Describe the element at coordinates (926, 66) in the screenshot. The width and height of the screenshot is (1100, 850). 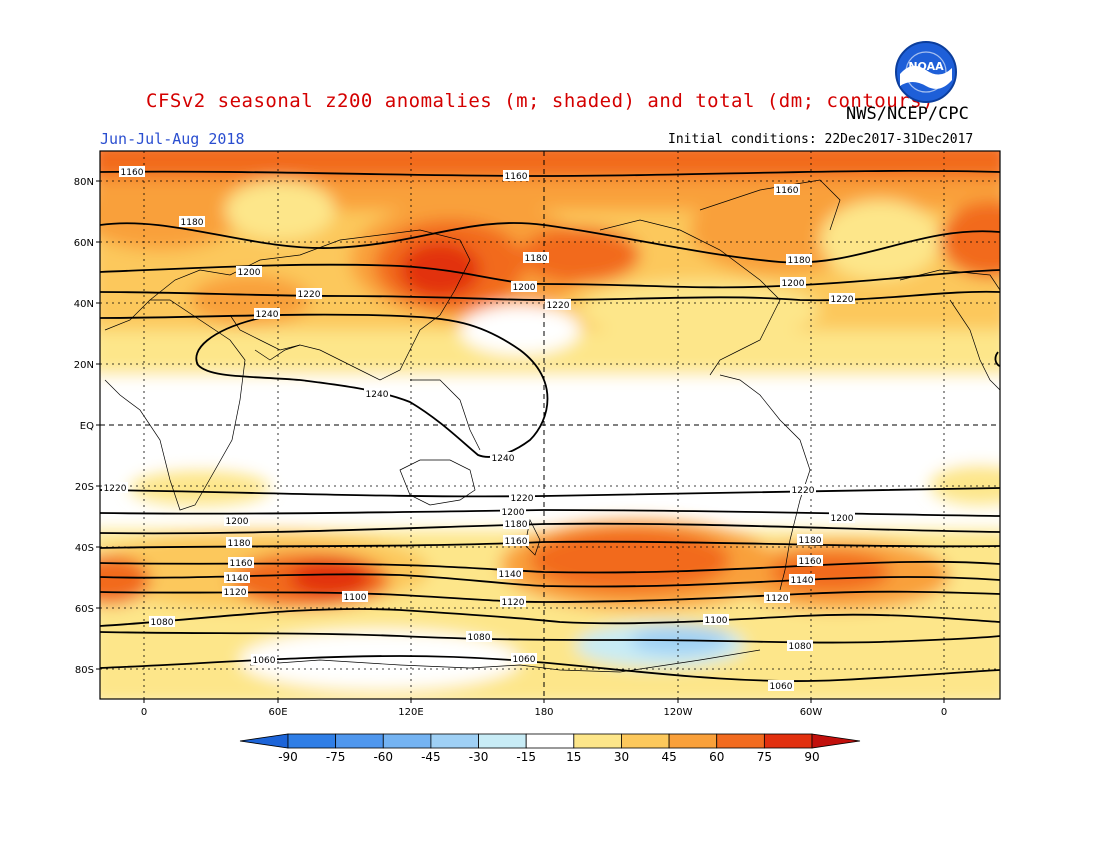
I see `noaa-logo-text: NOAA` at that location.